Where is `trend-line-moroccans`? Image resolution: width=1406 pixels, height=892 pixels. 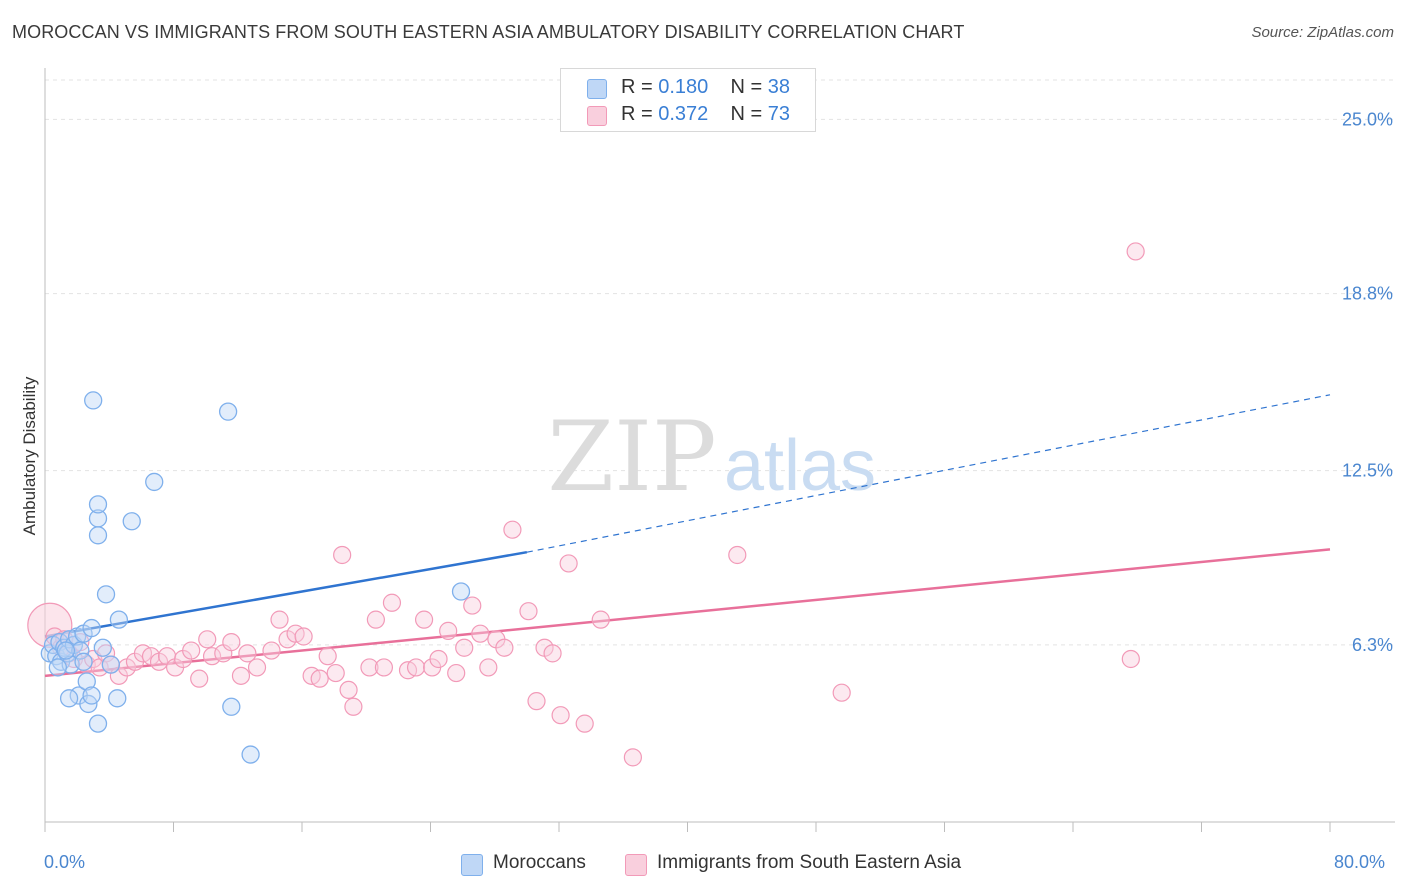 trend-line-moroccans is located at coordinates (286, 594).